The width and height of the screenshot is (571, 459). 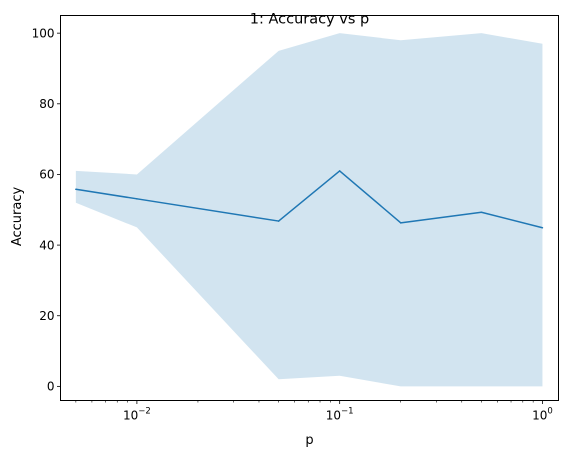 I want to click on x-tick-label: 10⁻², so click(x=137, y=415).